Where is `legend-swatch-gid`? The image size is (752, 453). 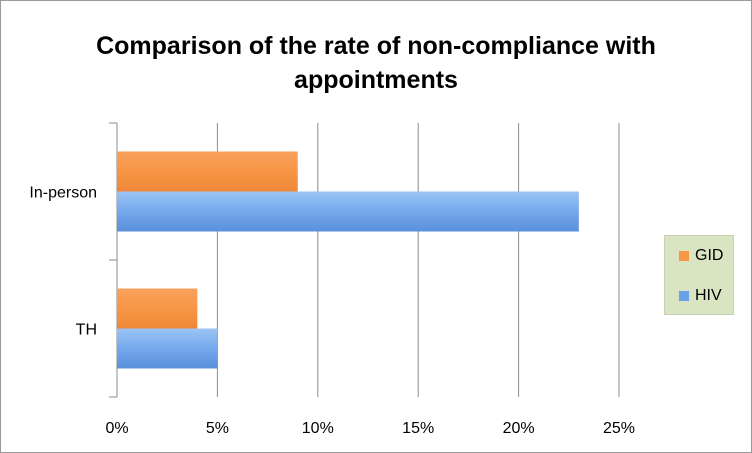 legend-swatch-gid is located at coordinates (684, 256).